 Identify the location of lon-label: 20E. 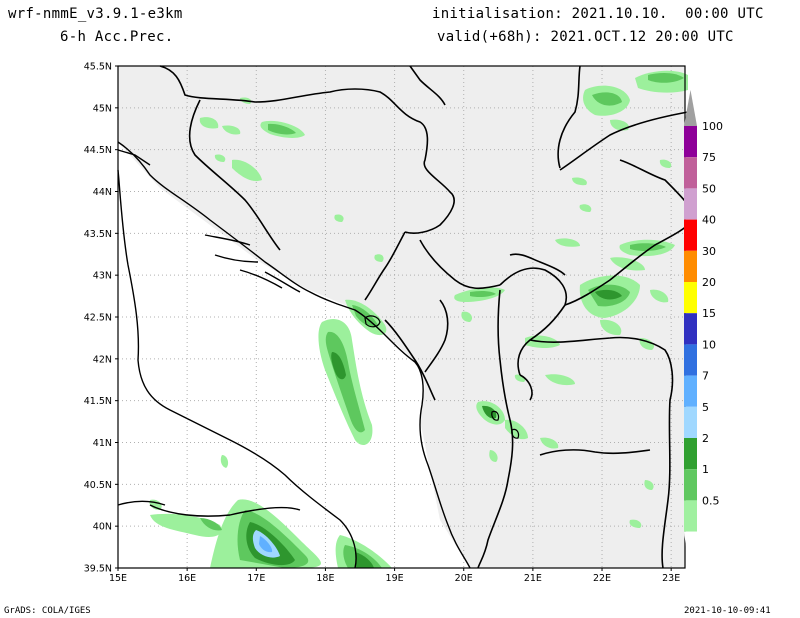
(464, 578).